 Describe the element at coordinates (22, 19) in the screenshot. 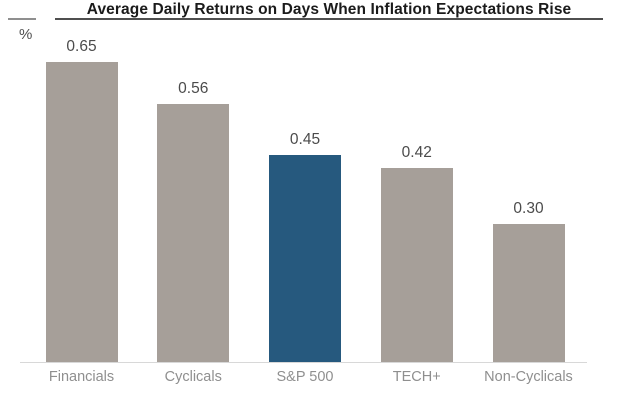

I see `header-left-rule` at that location.